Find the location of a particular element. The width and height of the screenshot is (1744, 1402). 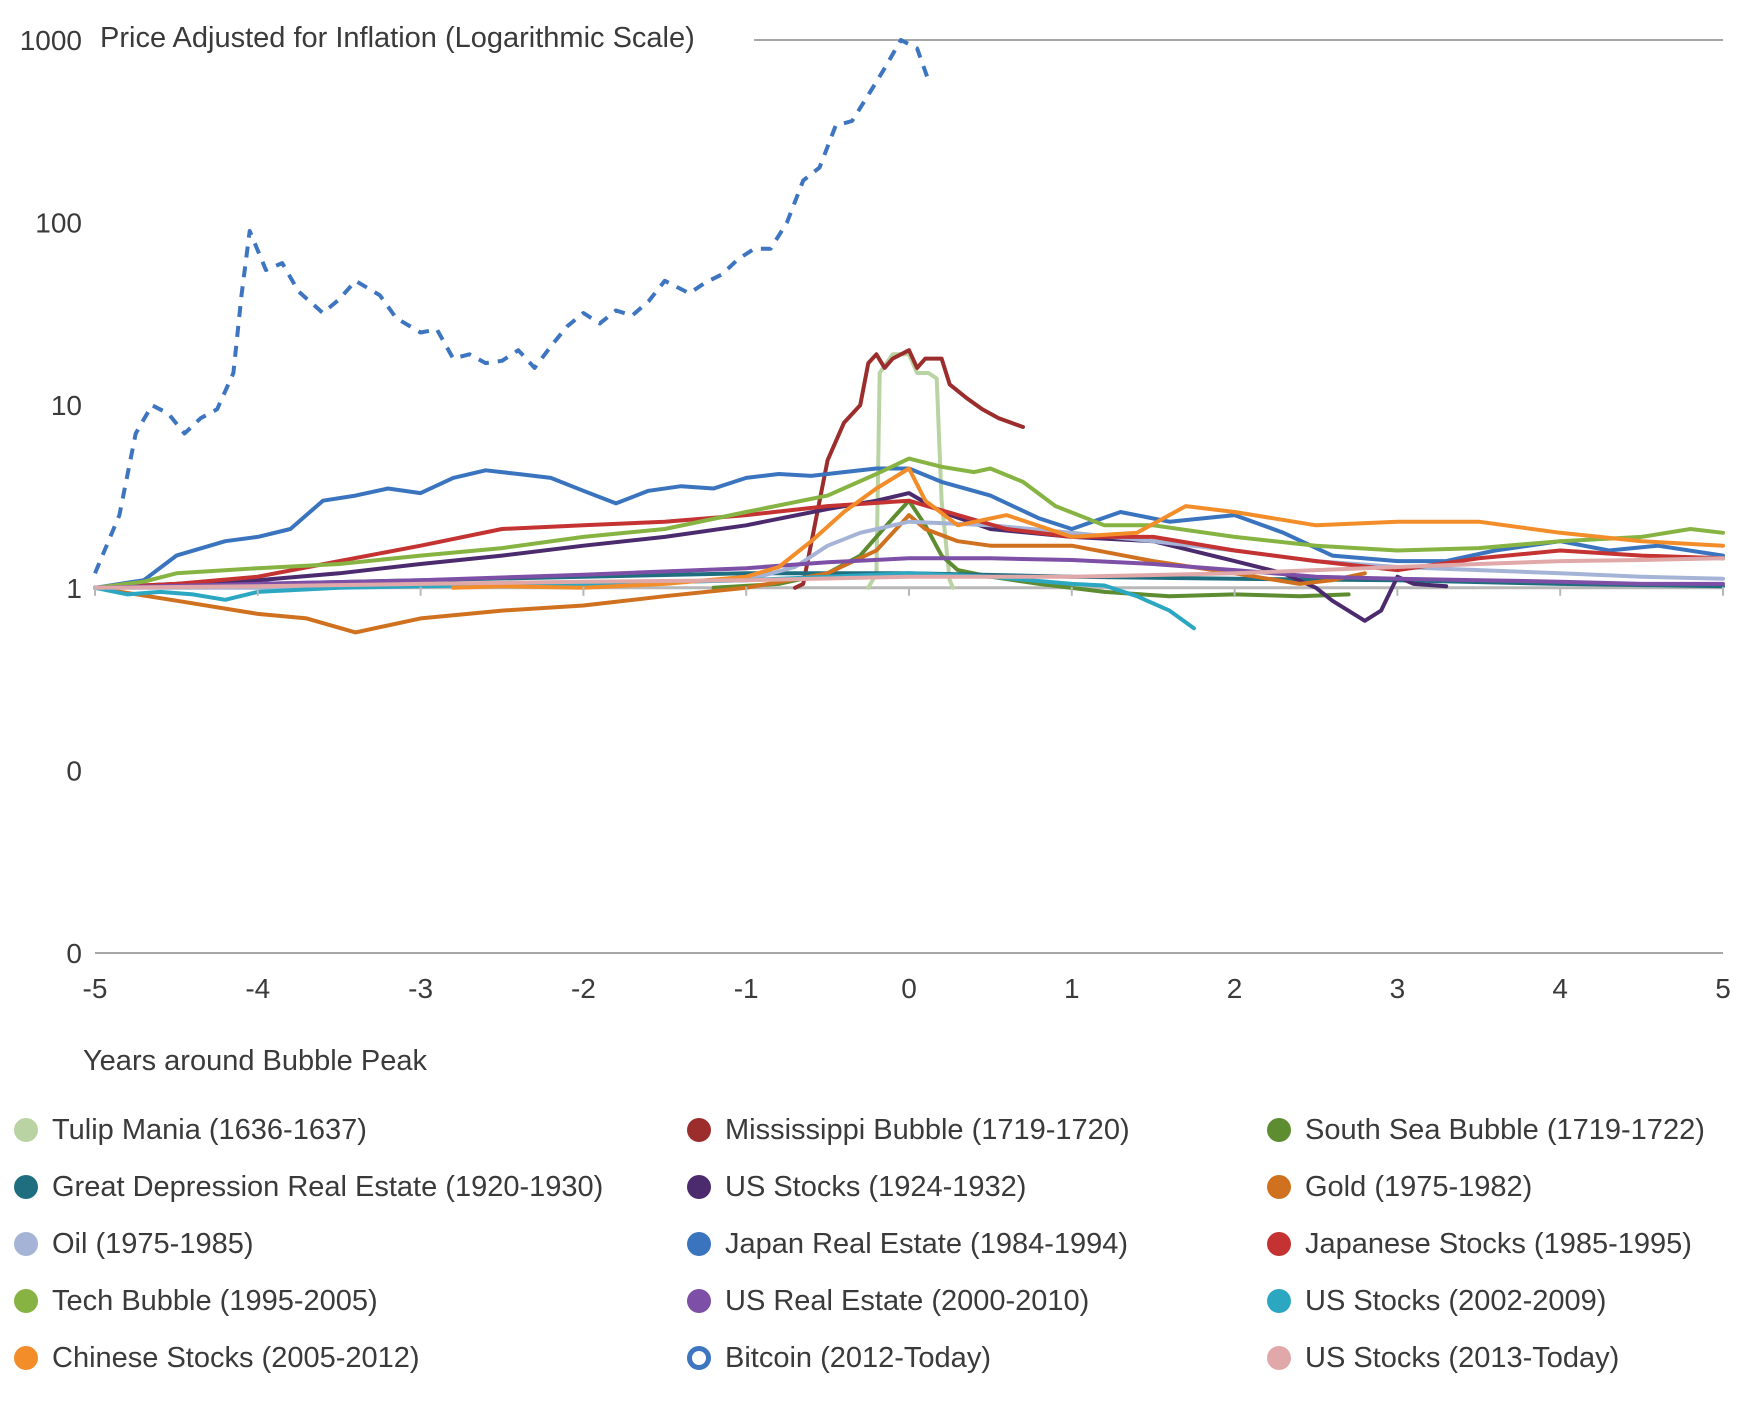

legend-label: US Stocks (1924-1932) is located at coordinates (876, 1186).